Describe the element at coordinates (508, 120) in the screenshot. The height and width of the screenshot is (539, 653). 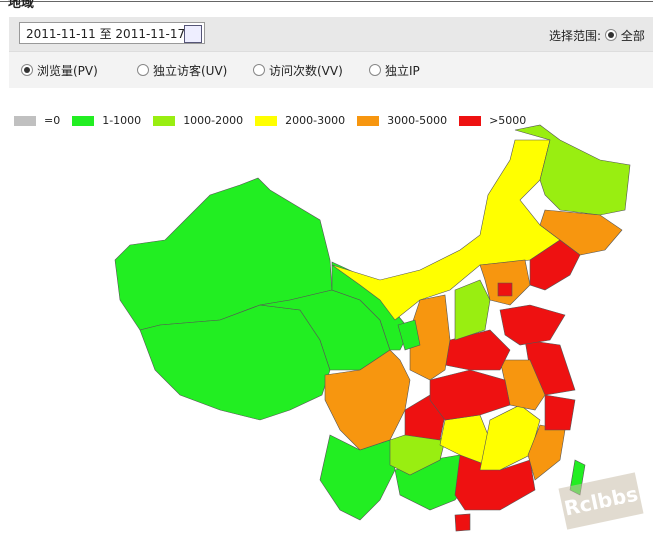
I see `legend-label: >5000` at that location.